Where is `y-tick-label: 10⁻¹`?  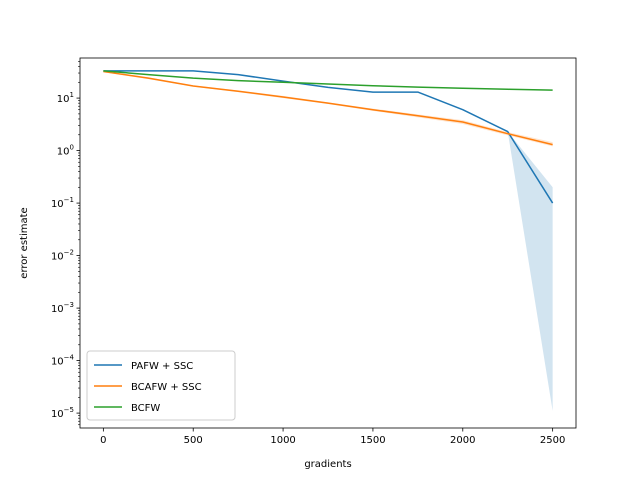
y-tick-label: 10⁻¹ is located at coordinates (62, 203).